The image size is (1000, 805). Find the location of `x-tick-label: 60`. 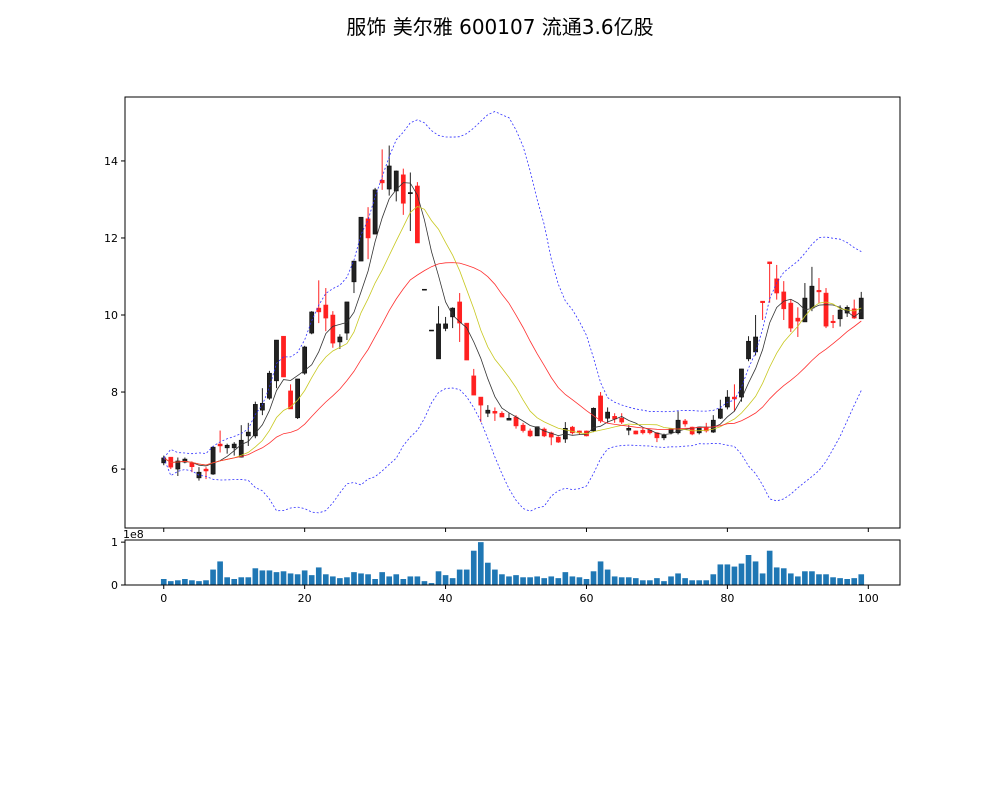

x-tick-label: 60 is located at coordinates (586, 598).